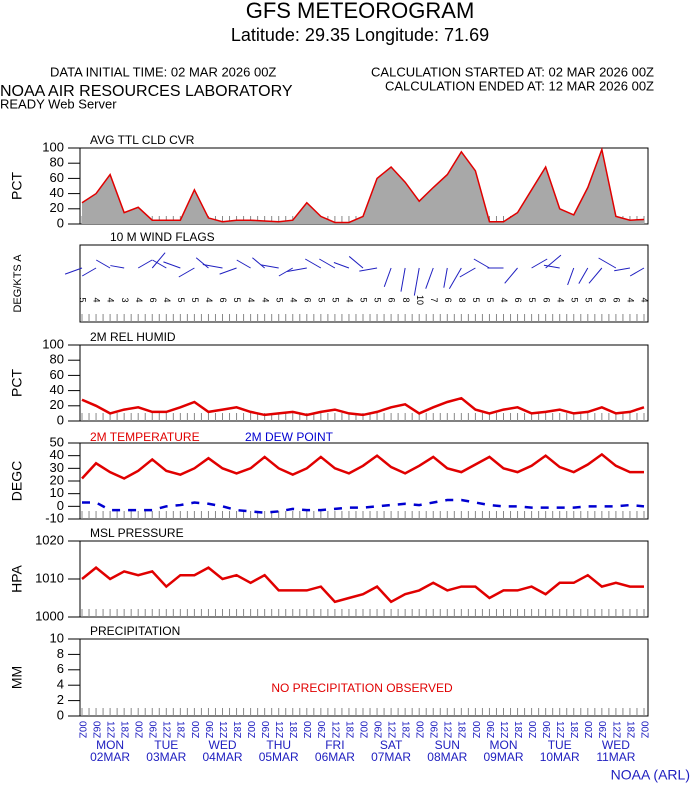 The height and width of the screenshot is (788, 694). What do you see at coordinates (163, 71) in the screenshot?
I see `init-time: DATA INITIAL TIME: 02 MAR 2026 00Z` at bounding box center [163, 71].